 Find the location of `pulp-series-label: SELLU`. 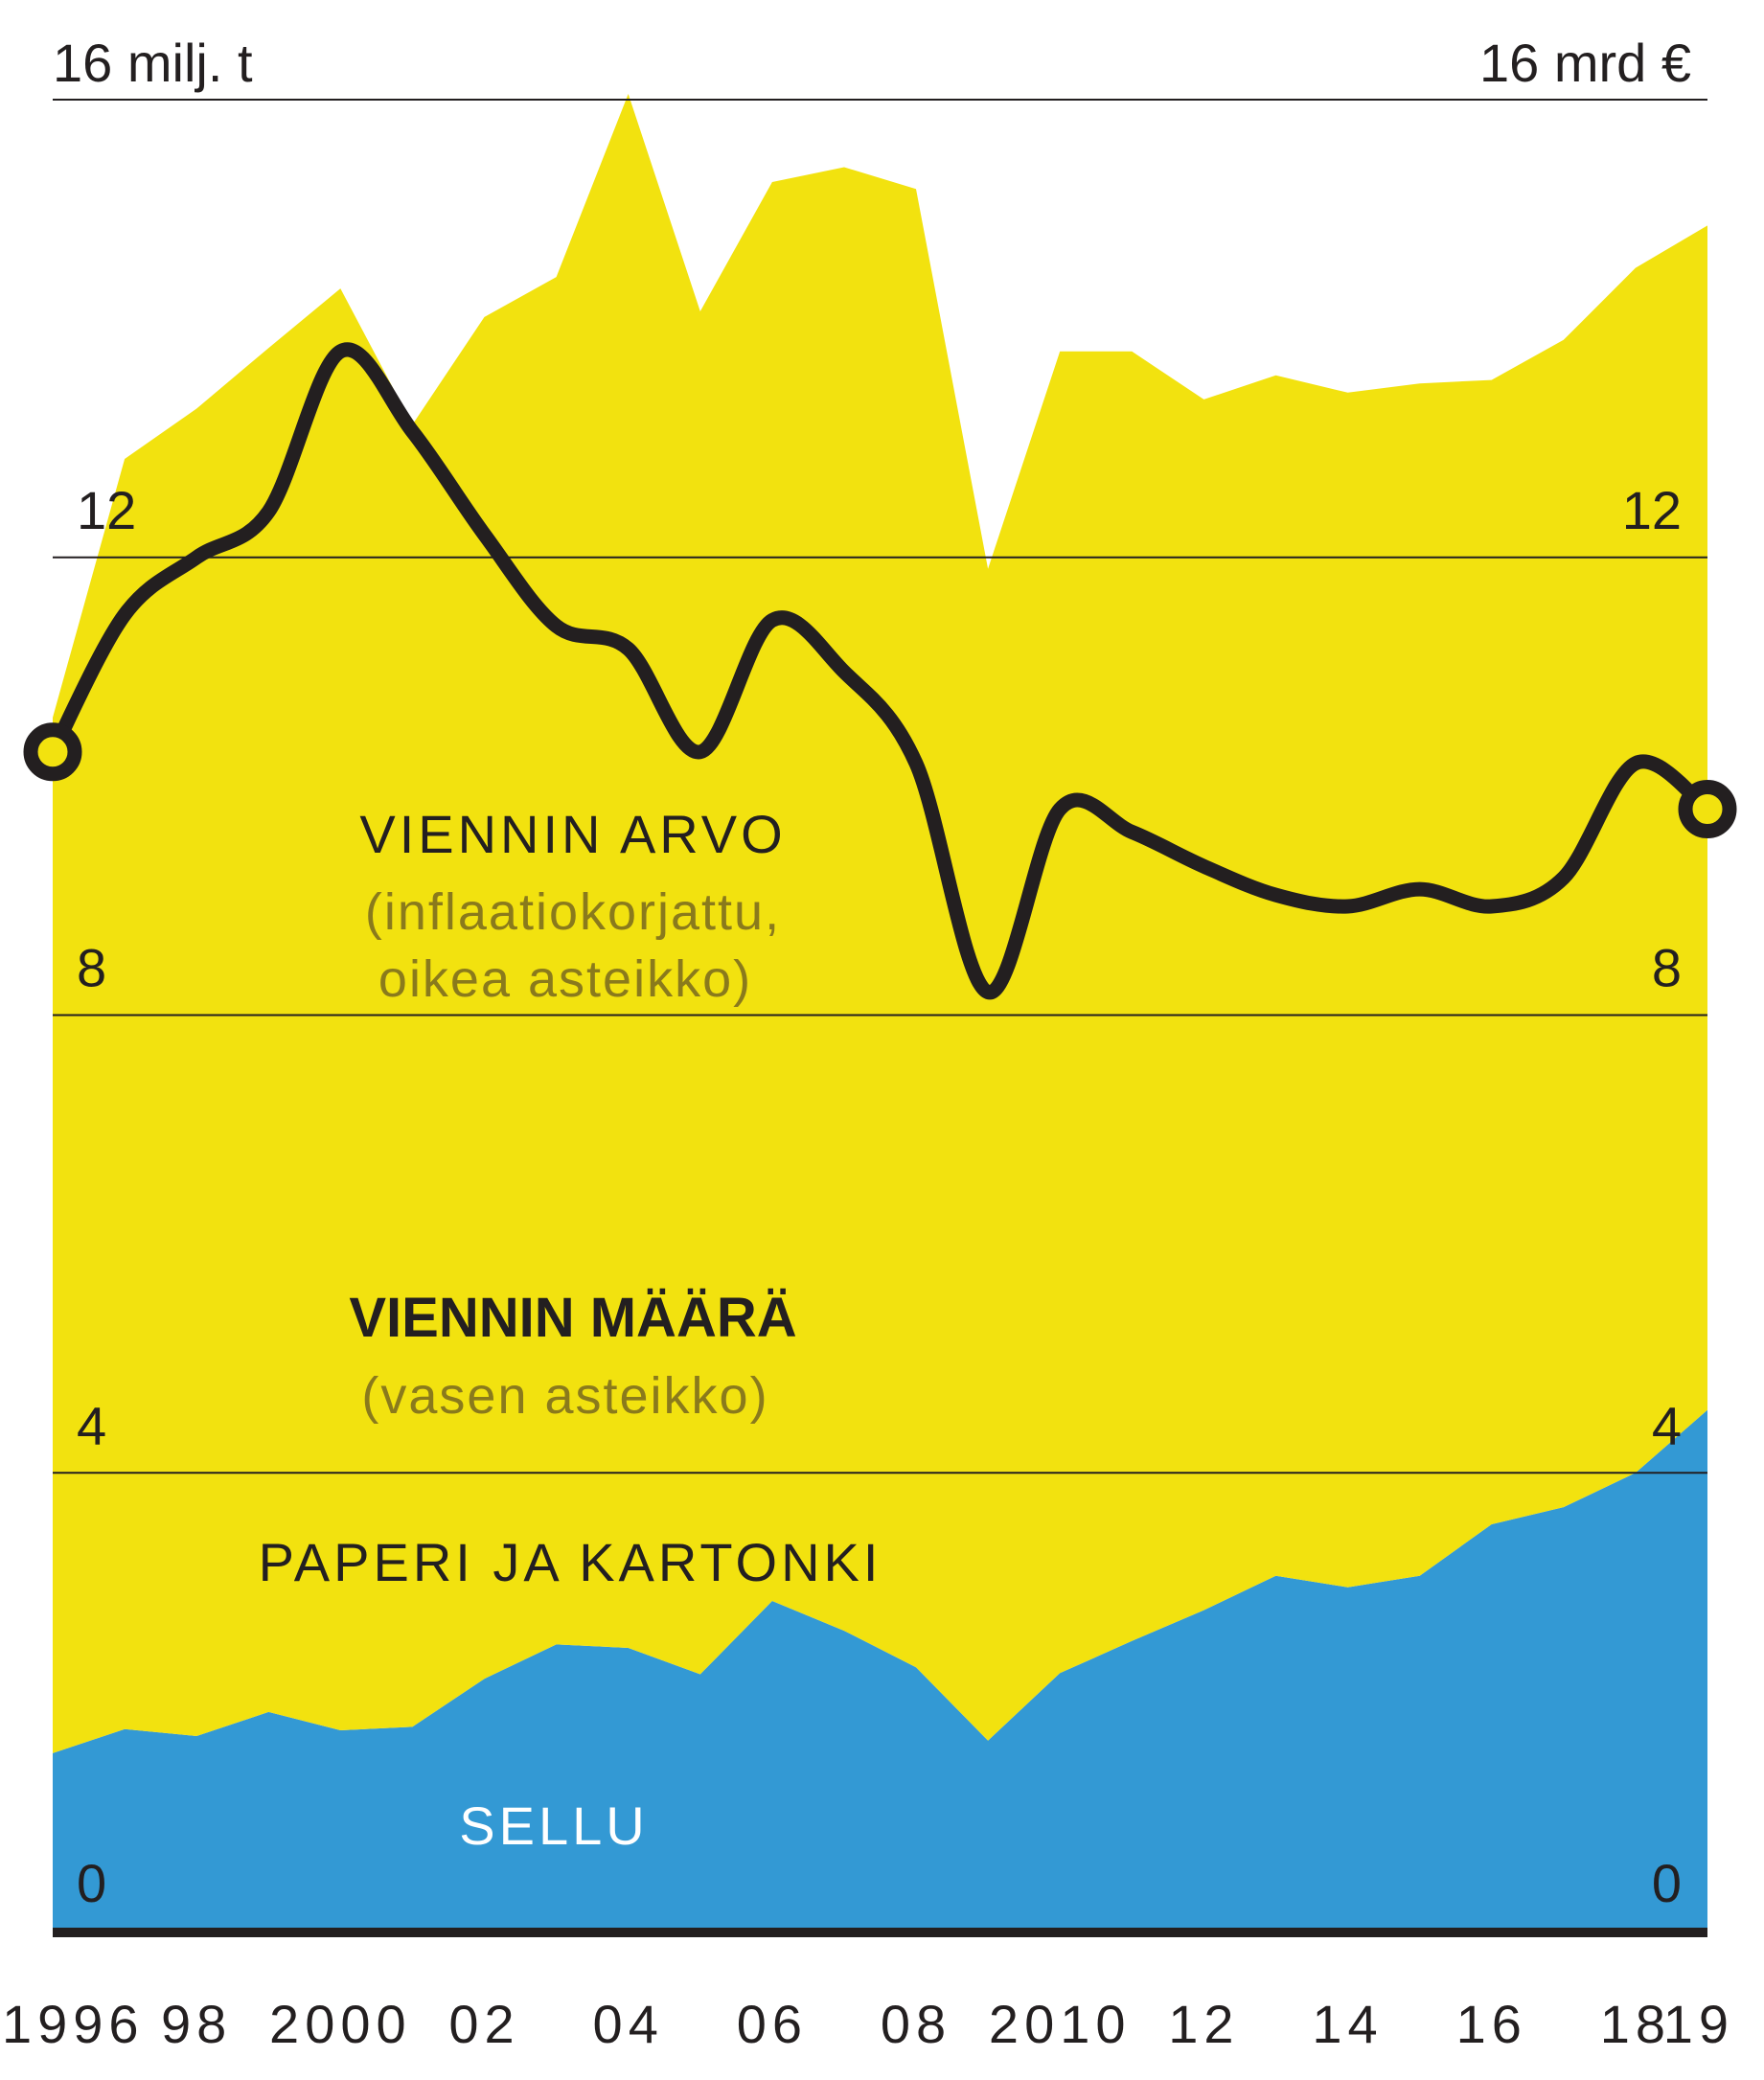

pulp-series-label: SELLU is located at coordinates (553, 1825).